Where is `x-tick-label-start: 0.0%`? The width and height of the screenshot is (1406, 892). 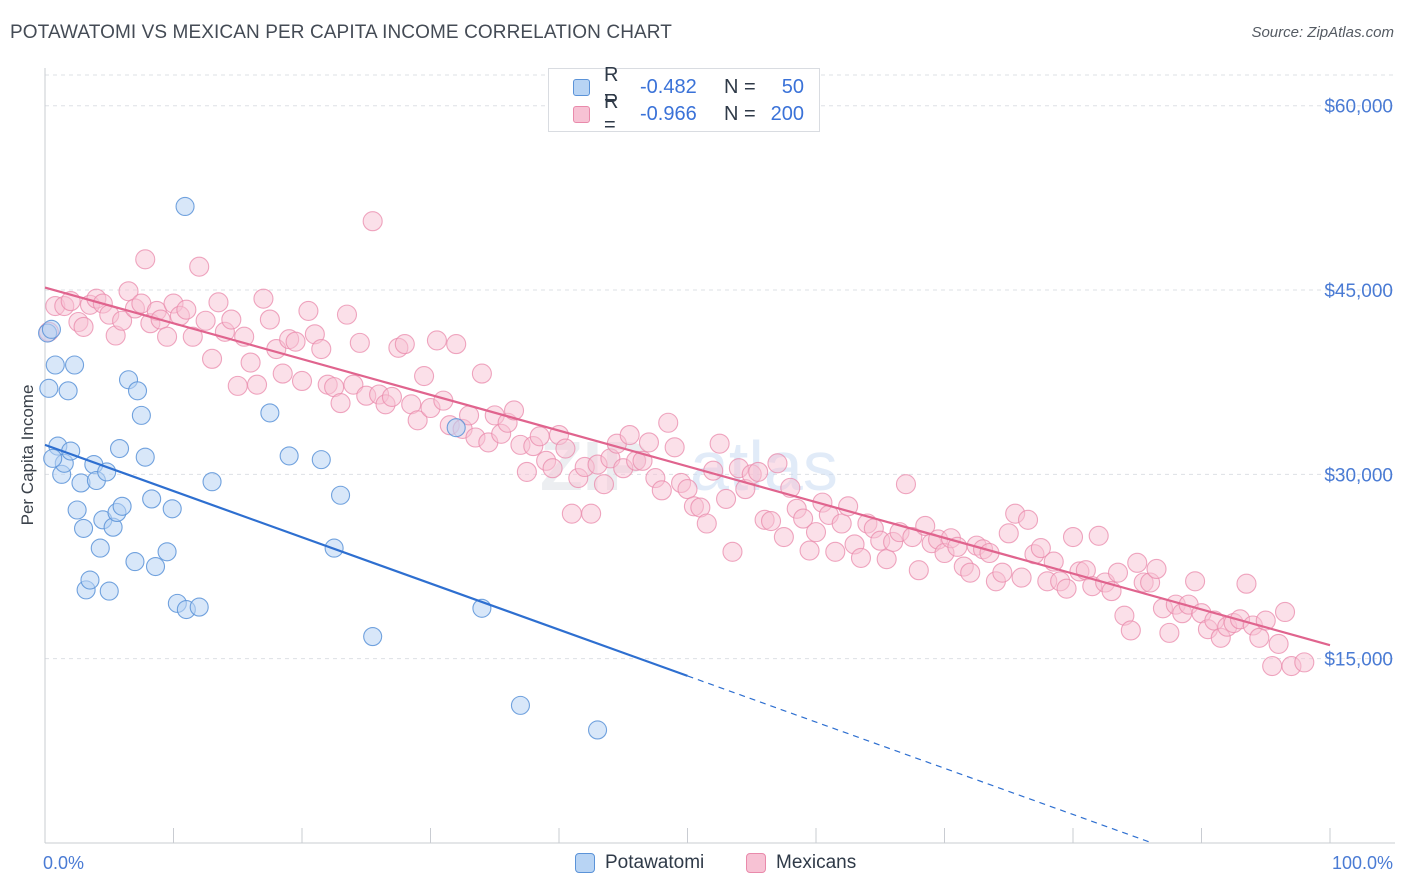 x-tick-label-start: 0.0% is located at coordinates (63, 863).